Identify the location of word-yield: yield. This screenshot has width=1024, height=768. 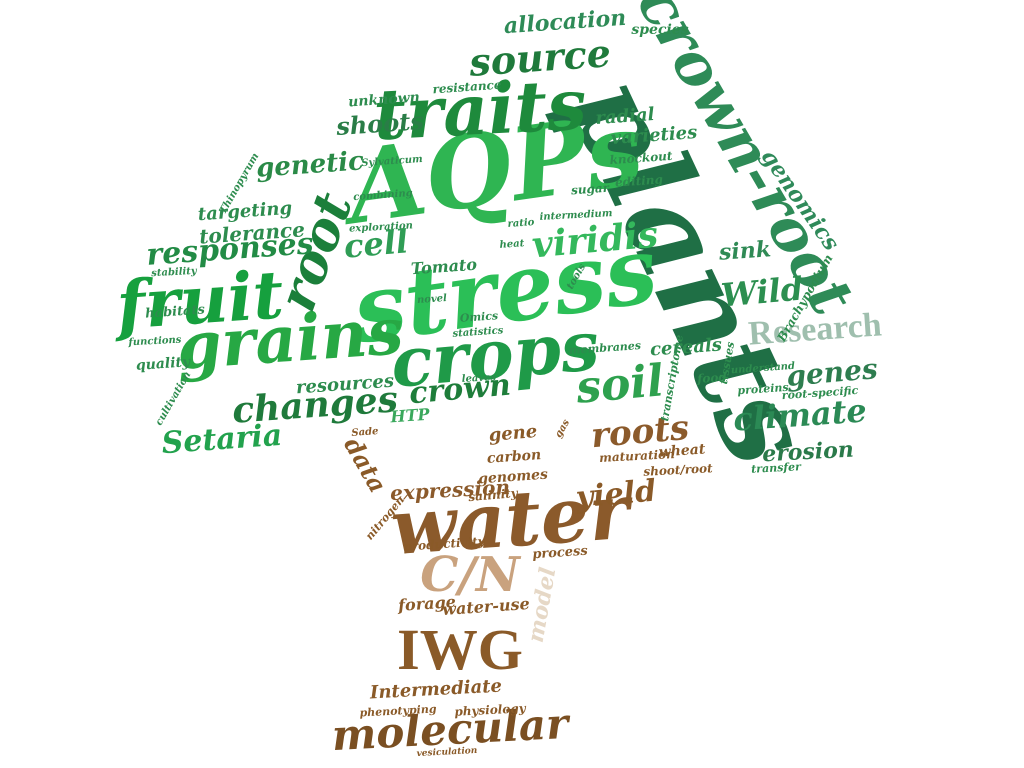
(616, 494).